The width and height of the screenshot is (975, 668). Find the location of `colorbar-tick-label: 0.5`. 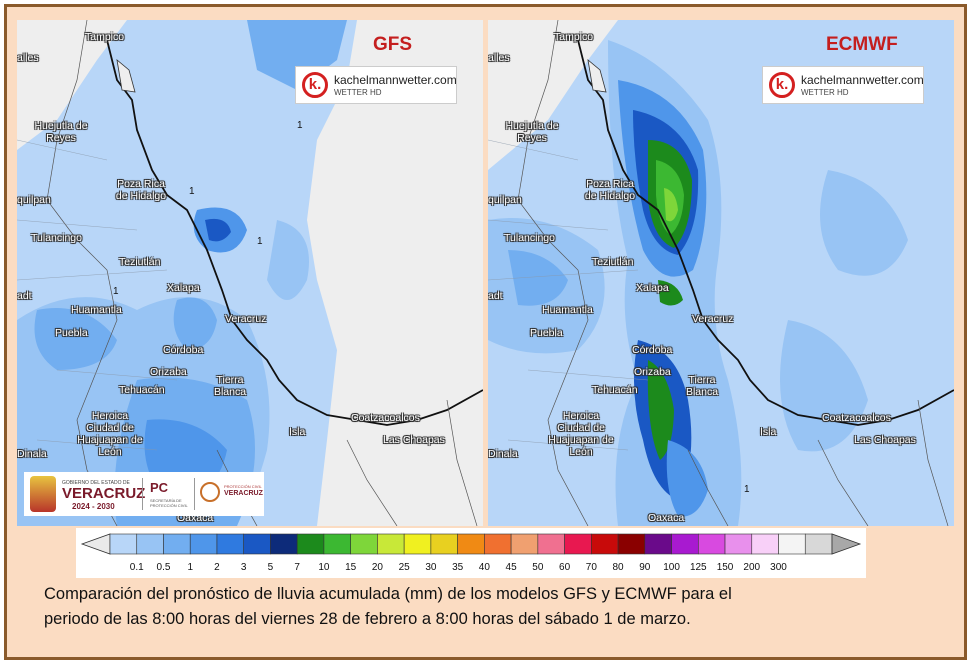

colorbar-tick-label: 0.5 is located at coordinates (163, 567).